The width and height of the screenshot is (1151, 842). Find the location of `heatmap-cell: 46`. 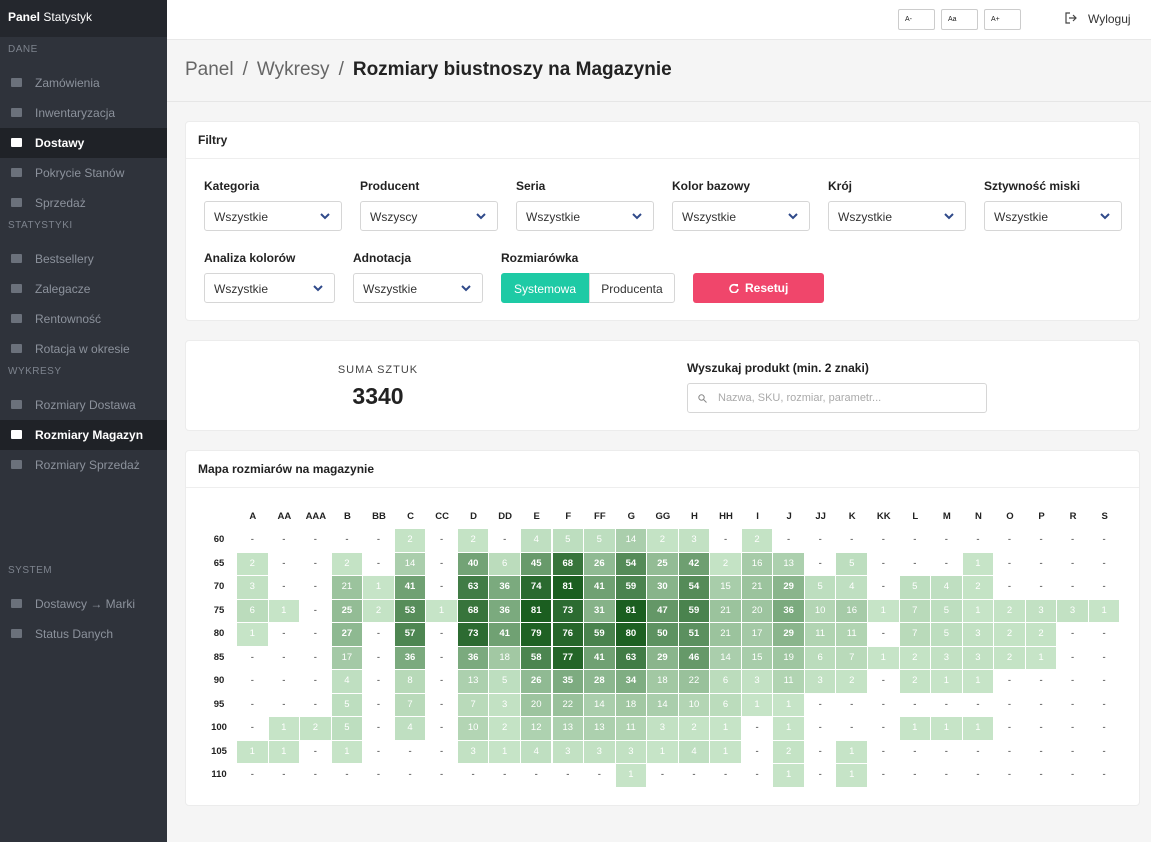

heatmap-cell: 46 is located at coordinates (694, 657).